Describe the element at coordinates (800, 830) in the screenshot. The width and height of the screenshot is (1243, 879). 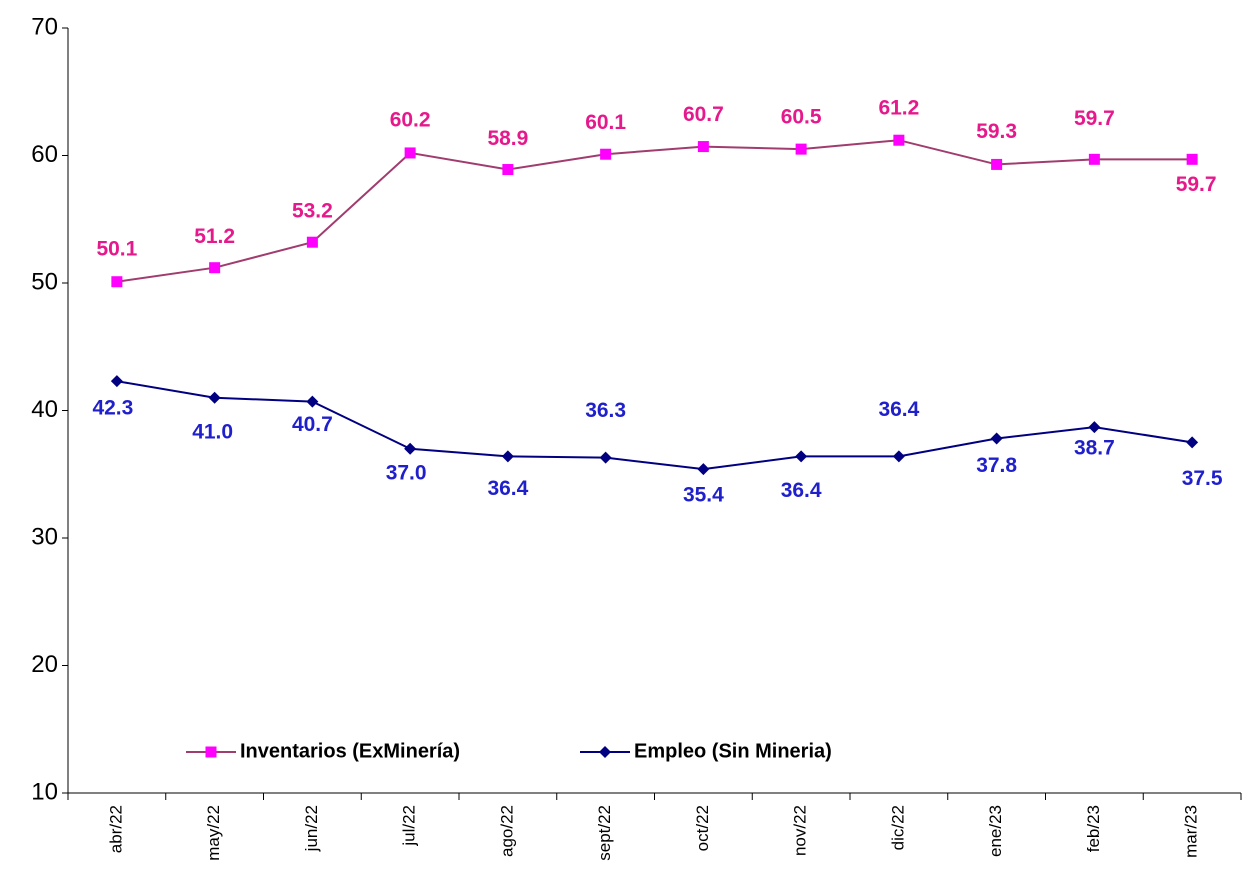
I see `x-tick-label: nov/22` at that location.